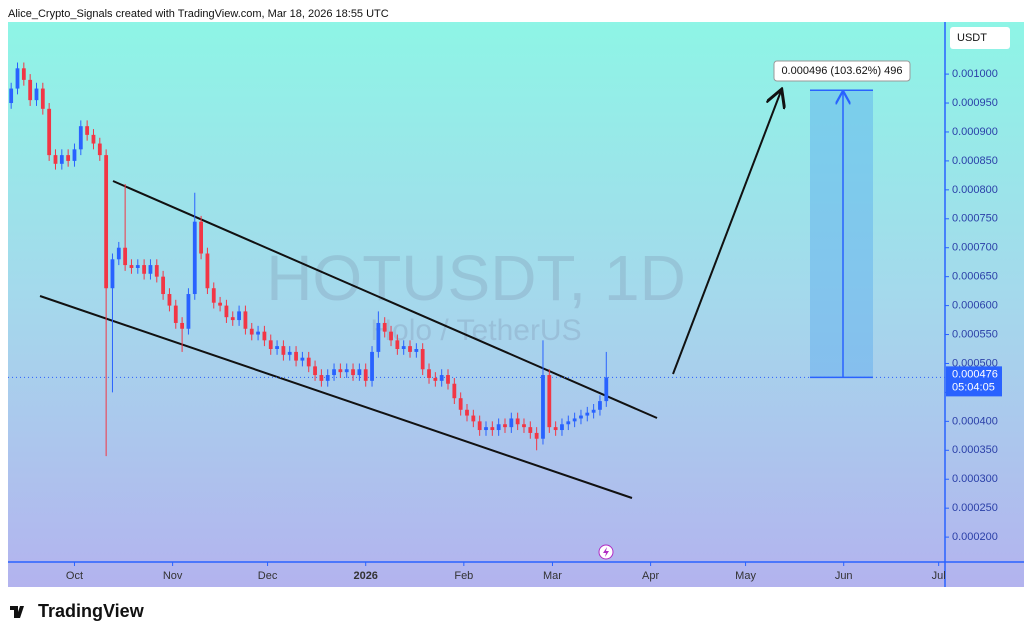  I want to click on y-tick-label: 0.000650, so click(975, 277).